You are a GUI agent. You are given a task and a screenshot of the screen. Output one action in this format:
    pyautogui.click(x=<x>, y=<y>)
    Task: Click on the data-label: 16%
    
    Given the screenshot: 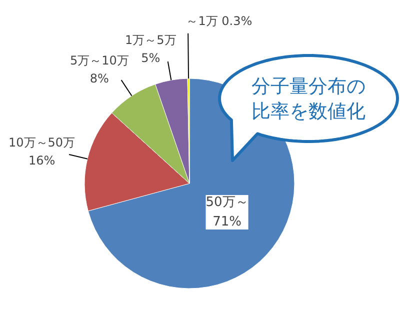 What is the action you would take?
    pyautogui.click(x=42, y=161)
    